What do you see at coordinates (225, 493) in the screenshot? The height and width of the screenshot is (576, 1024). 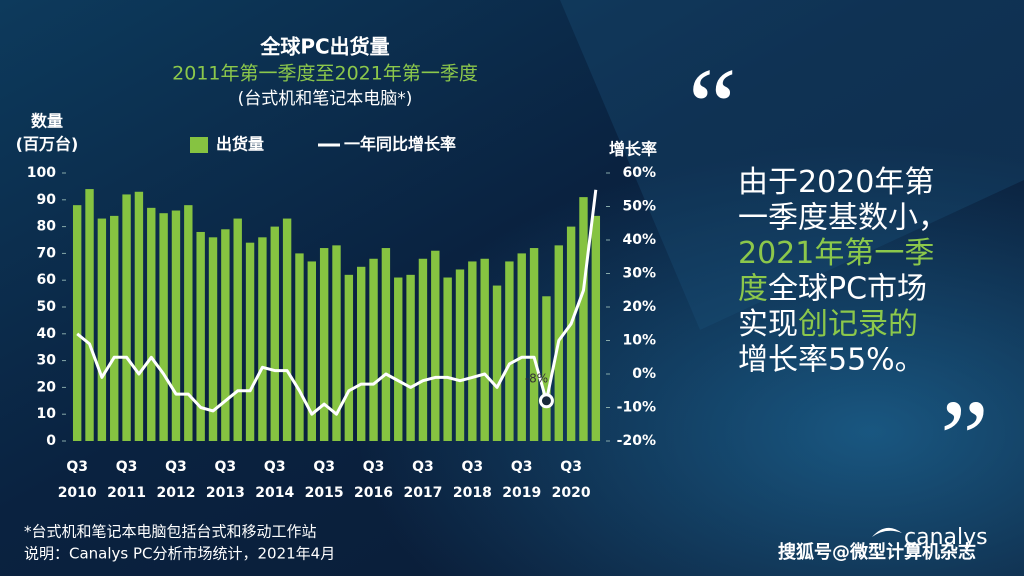 I see `x-year-label: 2013` at bounding box center [225, 493].